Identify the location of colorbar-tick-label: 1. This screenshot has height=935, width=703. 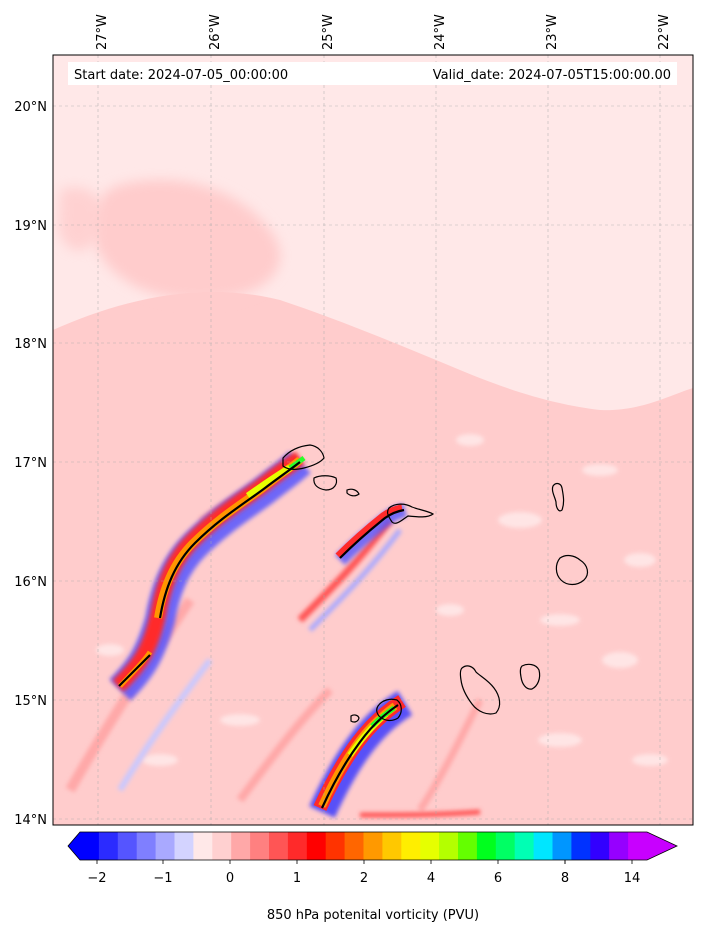
(297, 878).